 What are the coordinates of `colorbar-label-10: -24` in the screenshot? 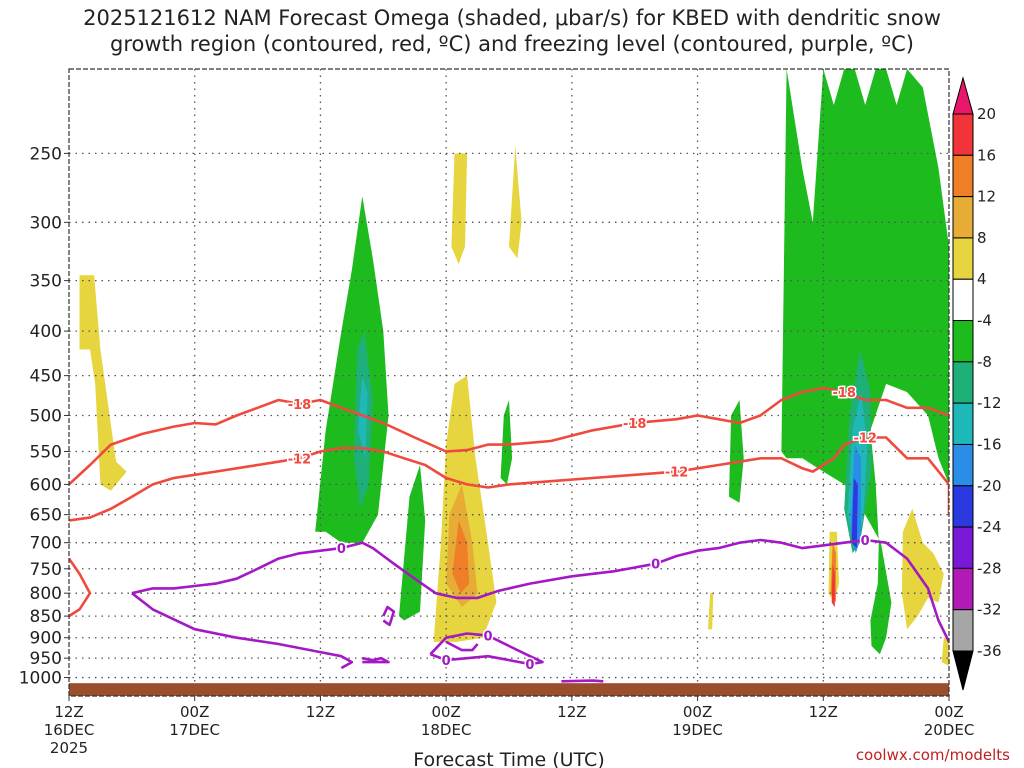 It's located at (989, 527).